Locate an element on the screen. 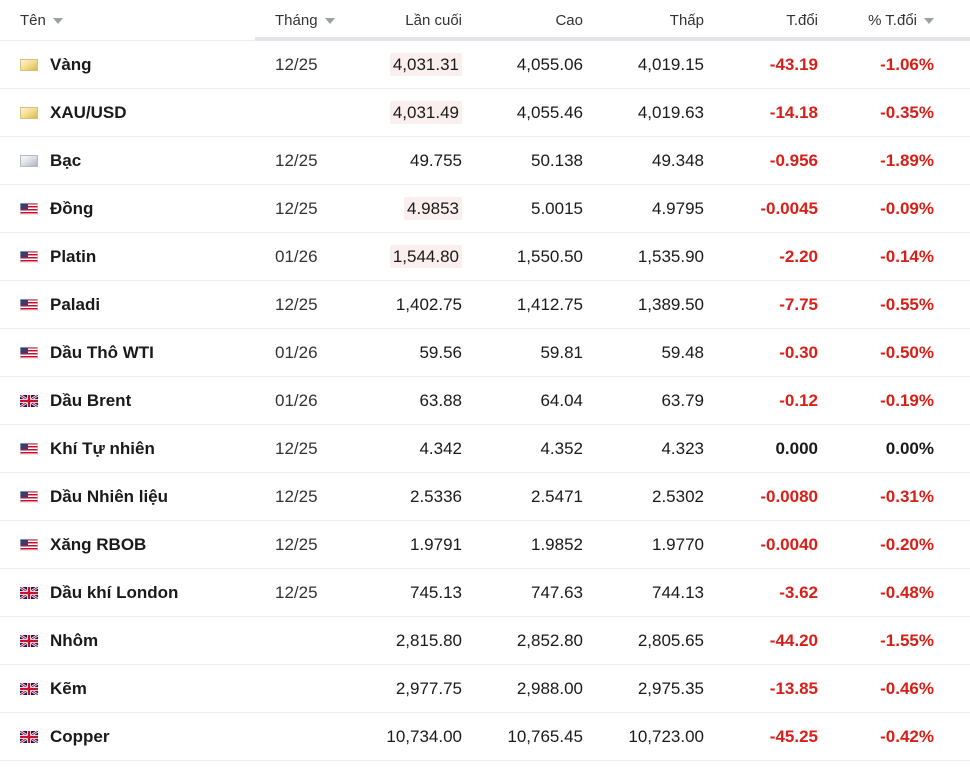 Image resolution: width=970 pixels, height=769 pixels. change-cell: -44.20 is located at coordinates (769, 640).